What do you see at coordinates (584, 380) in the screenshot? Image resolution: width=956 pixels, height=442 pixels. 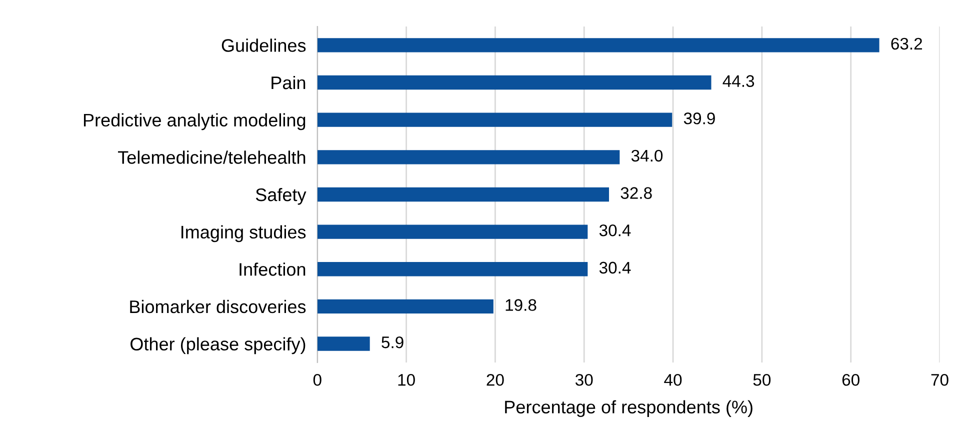 I see `x-tick-label: 30` at bounding box center [584, 380].